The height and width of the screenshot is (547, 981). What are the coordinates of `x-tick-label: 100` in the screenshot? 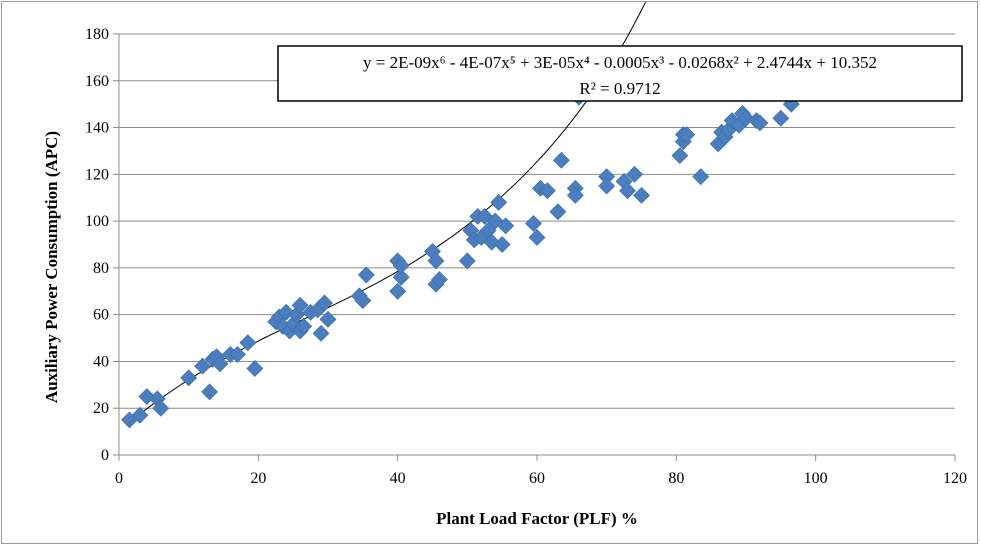 It's located at (816, 478).